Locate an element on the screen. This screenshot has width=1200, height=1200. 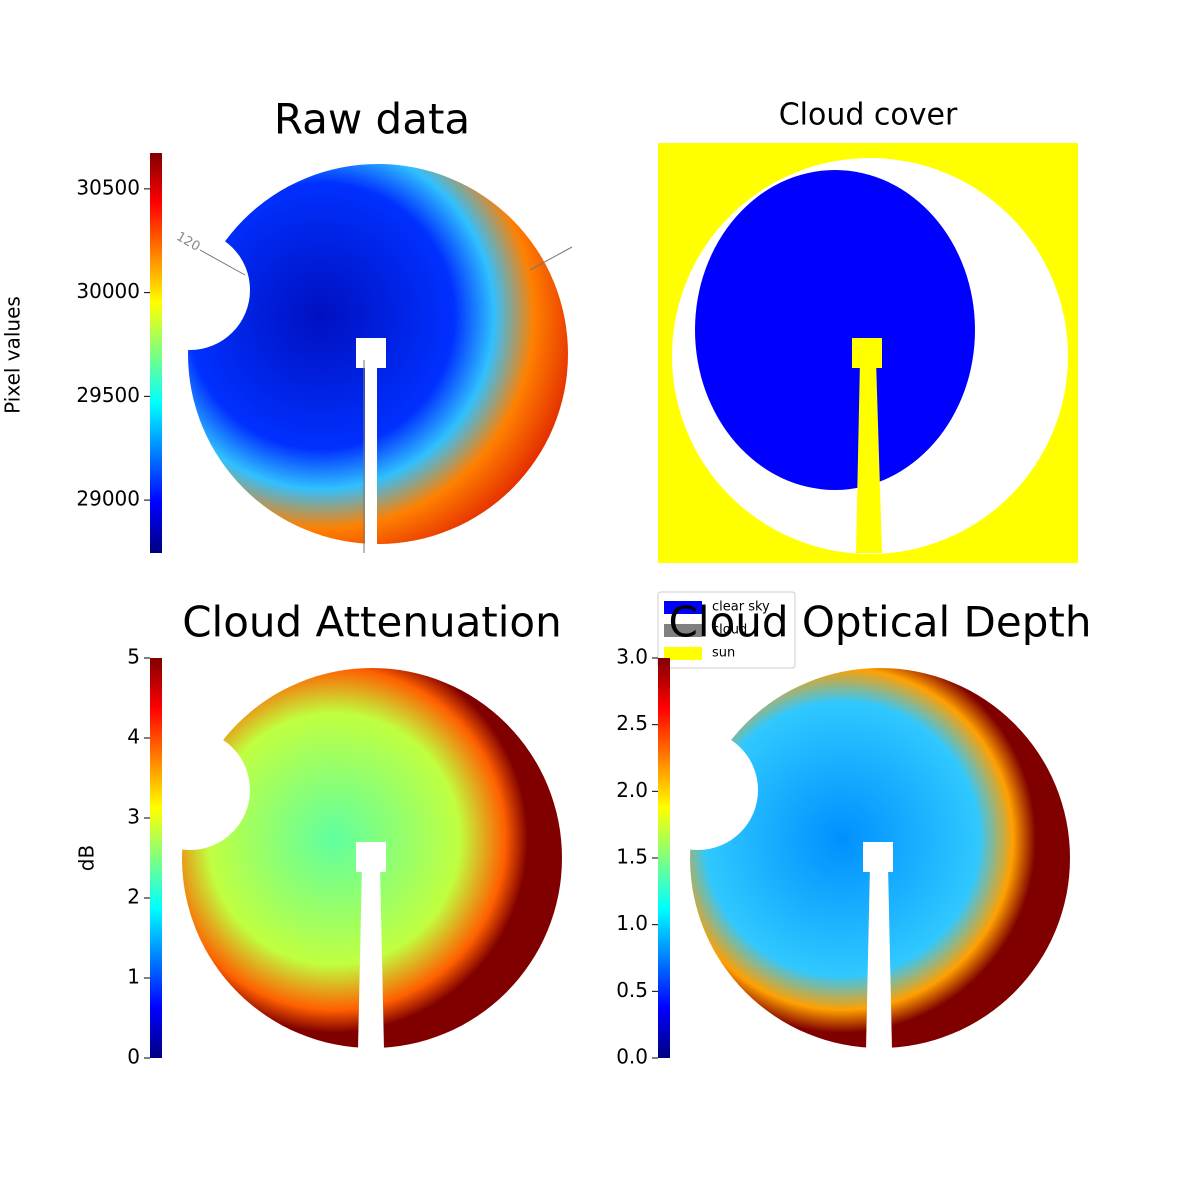
colorbar-tick-label: 0.0 is located at coordinates (632, 1057).